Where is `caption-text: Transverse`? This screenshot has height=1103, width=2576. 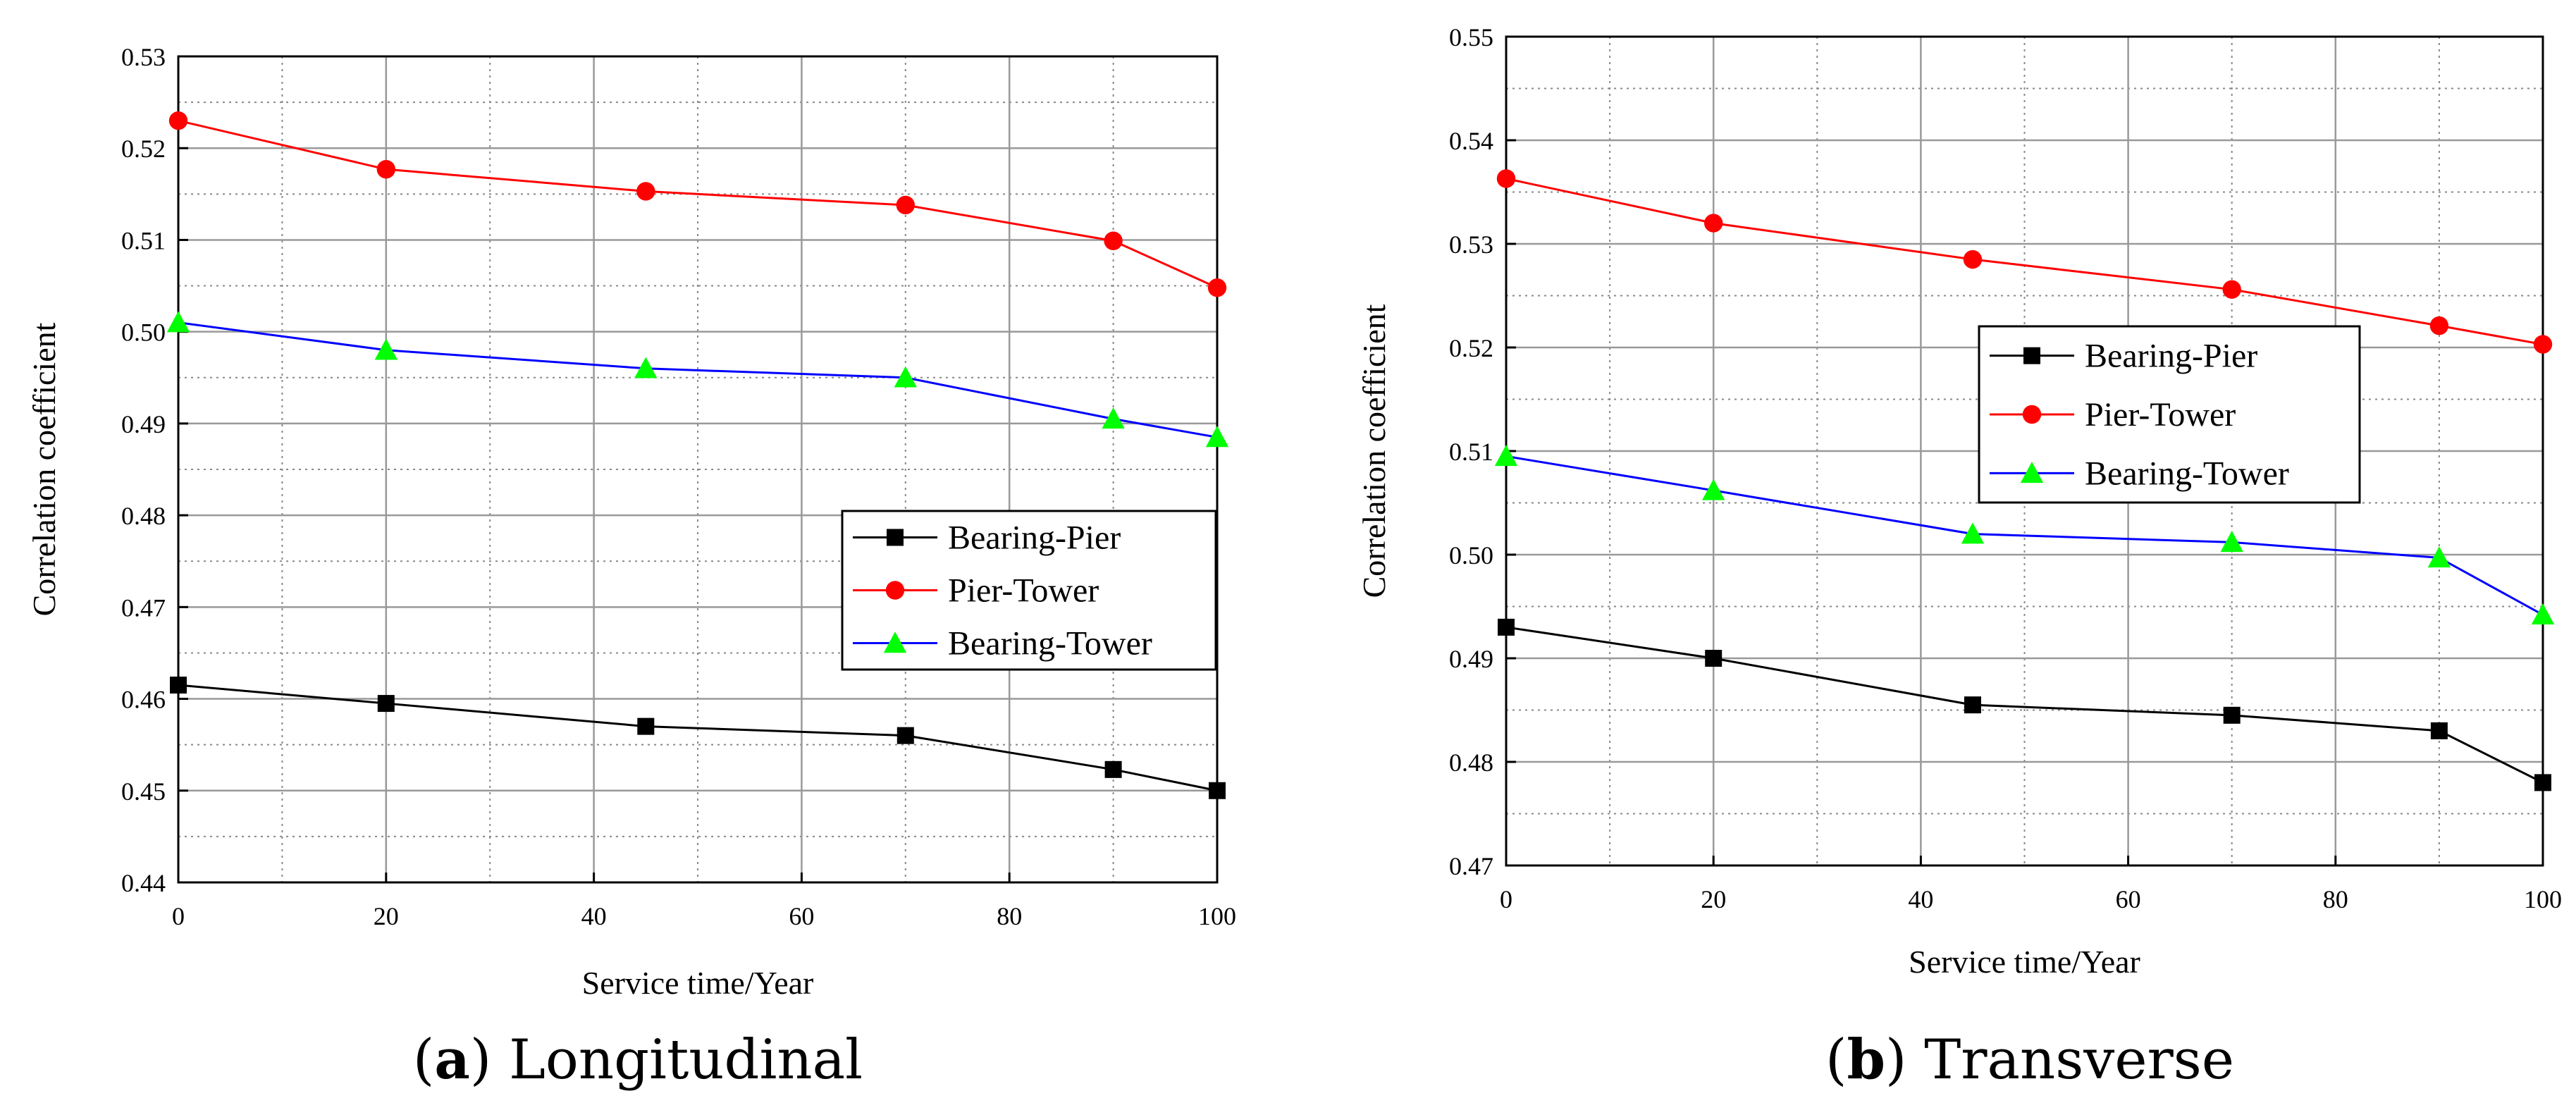 caption-text: Transverse is located at coordinates (2079, 1060).